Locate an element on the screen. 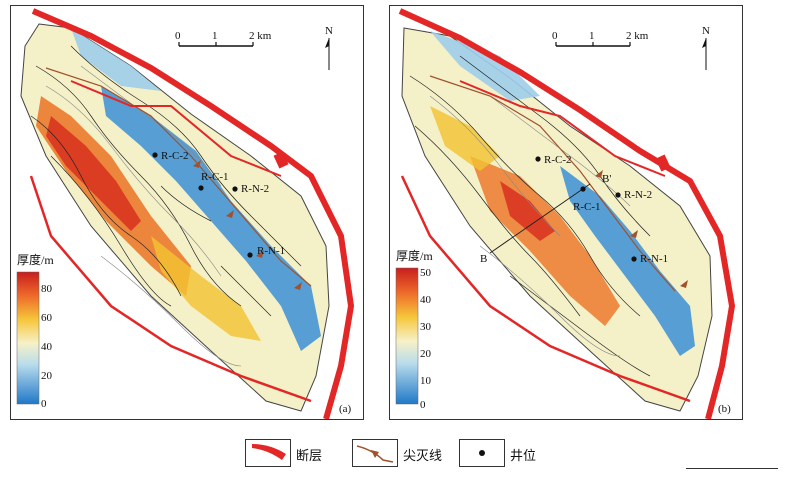 The width and height of the screenshot is (786, 479). pinchout-ticks-a is located at coordinates (247, 225).